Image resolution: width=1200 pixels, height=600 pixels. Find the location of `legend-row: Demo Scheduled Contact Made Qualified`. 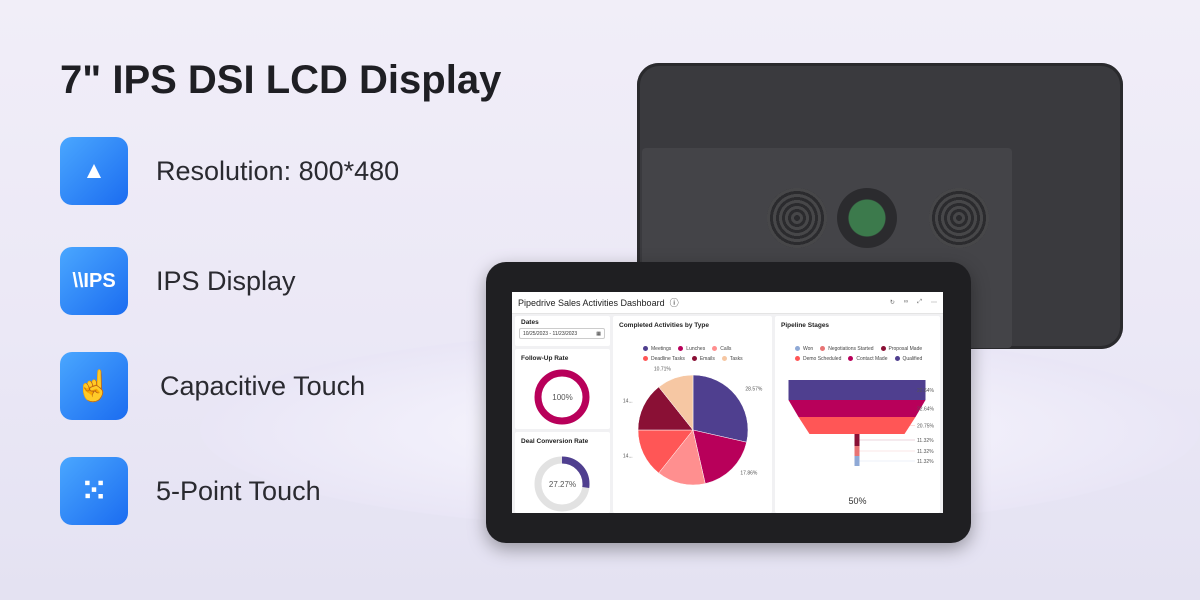

legend-row: Demo Scheduled Contact Made Qualified is located at coordinates (858, 359).